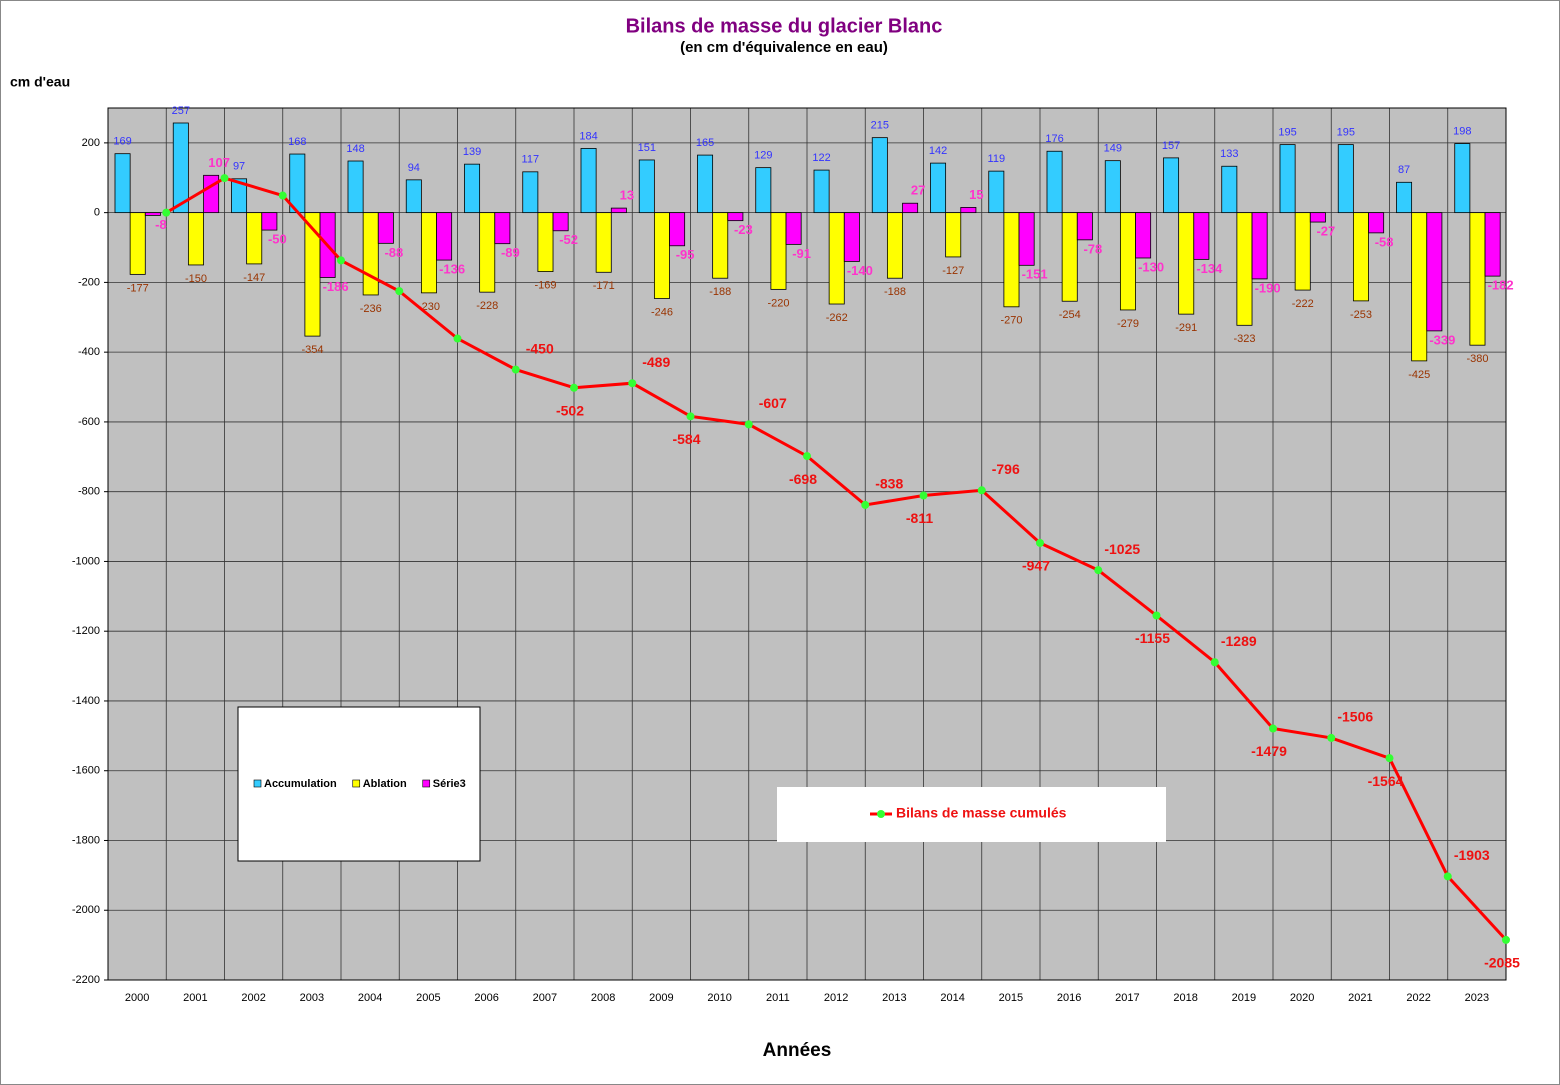 Image resolution: width=1560 pixels, height=1085 pixels. I want to click on data-label: 176, so click(1054, 139).